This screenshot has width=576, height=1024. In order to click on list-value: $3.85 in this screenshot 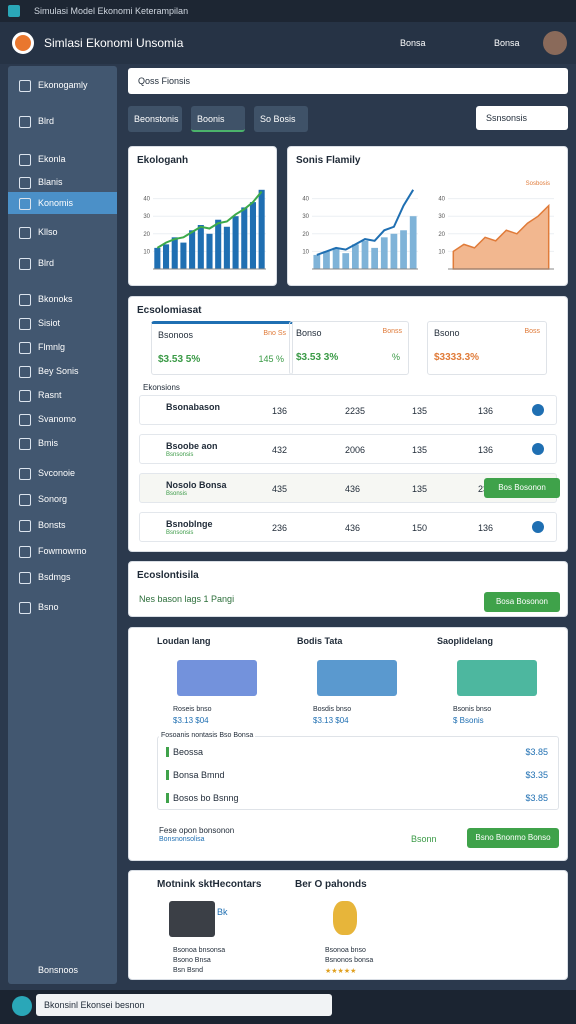, I will do `click(536, 752)`.